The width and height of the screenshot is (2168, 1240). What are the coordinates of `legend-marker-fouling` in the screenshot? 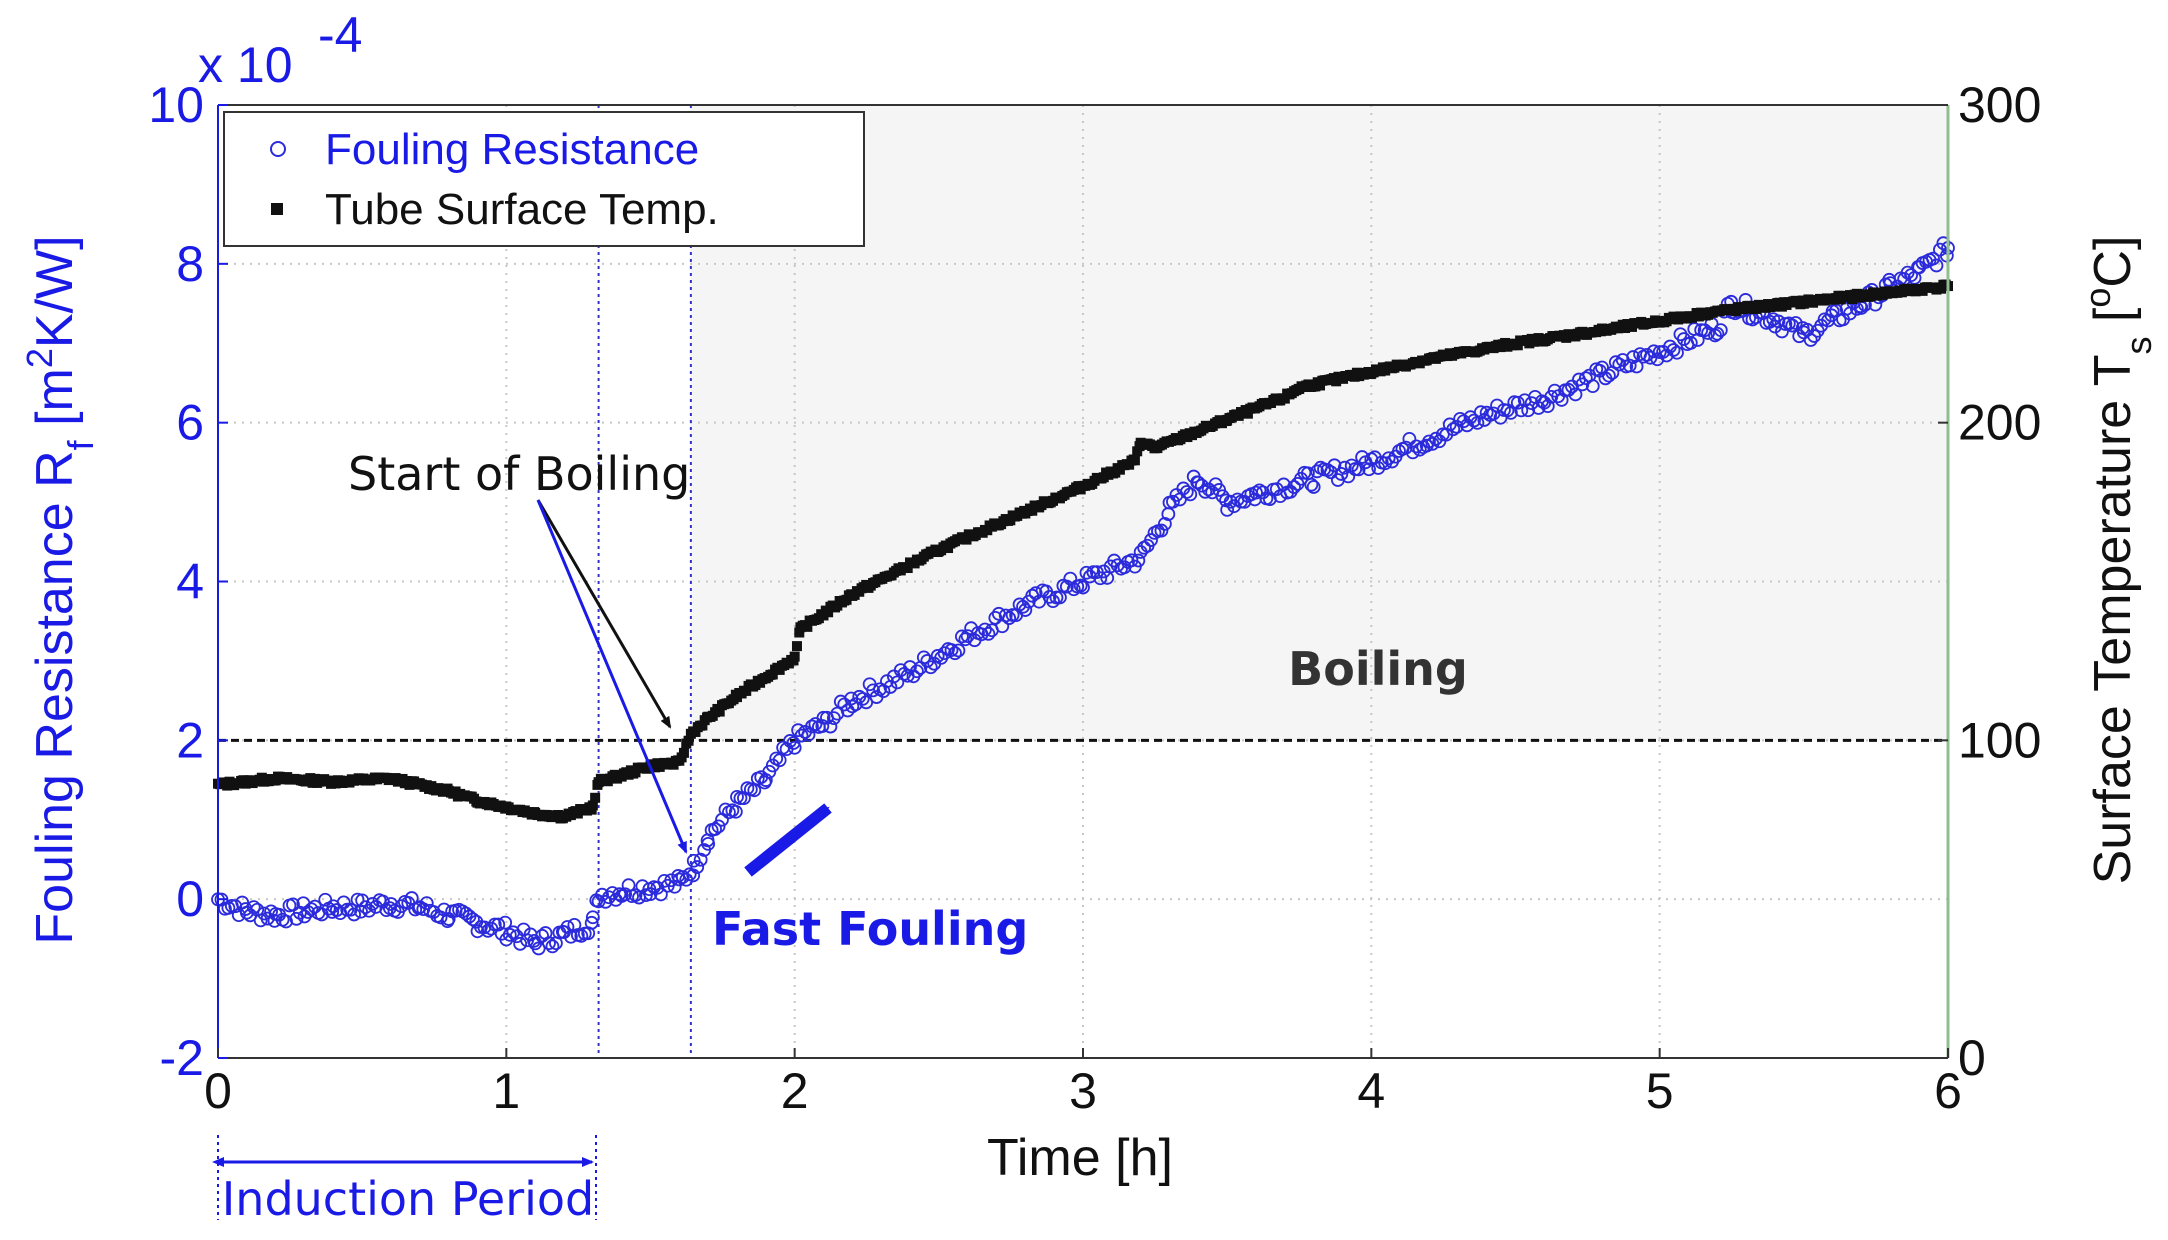 It's located at (278, 149).